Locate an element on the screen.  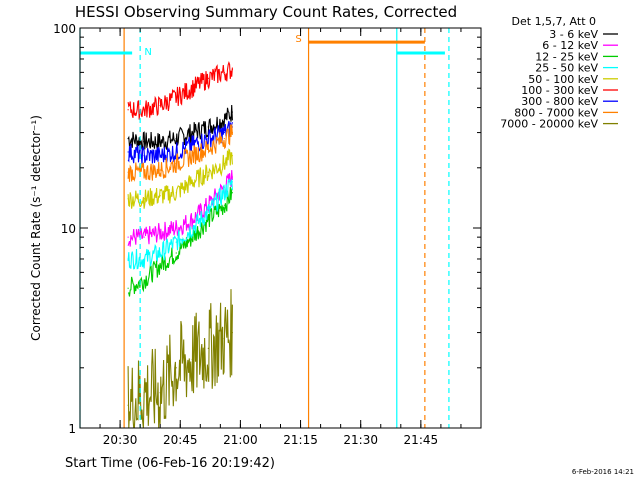
legend-label-1: 6 - 12 keV is located at coordinates (570, 45).